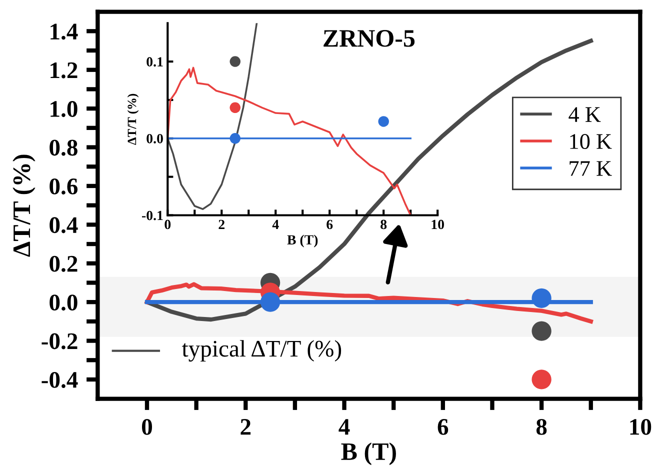 The width and height of the screenshot is (660, 472). I want to click on y-tick-label: 0.6, so click(64, 186).